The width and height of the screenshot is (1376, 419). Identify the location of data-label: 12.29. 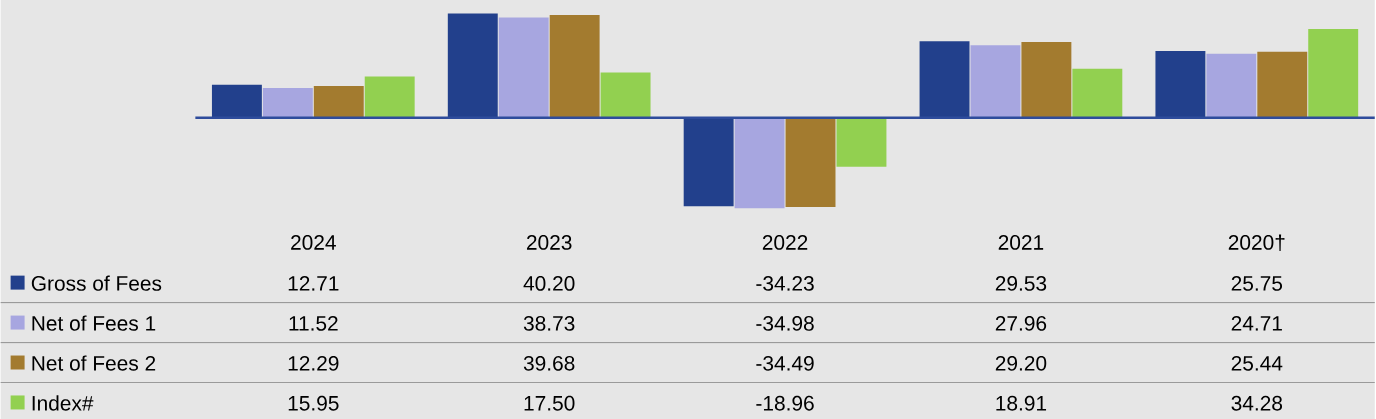
(313, 363).